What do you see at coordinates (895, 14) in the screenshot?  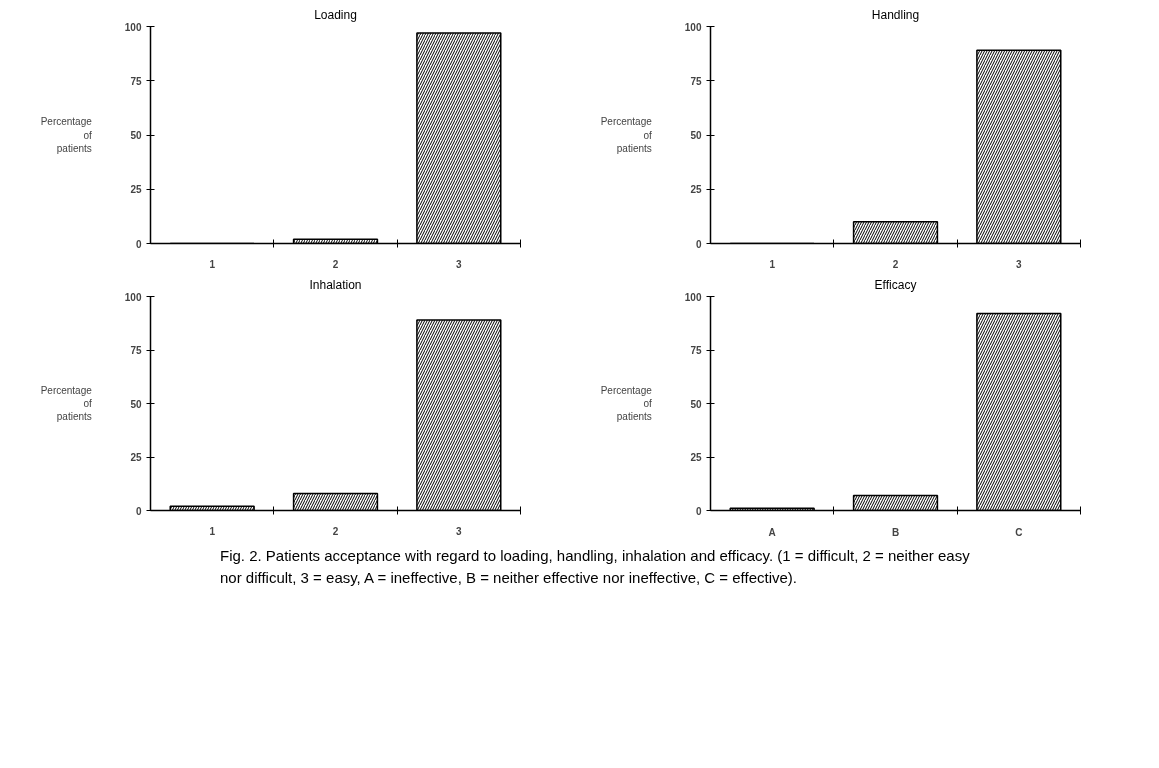 I see `chart-title: Handling` at bounding box center [895, 14].